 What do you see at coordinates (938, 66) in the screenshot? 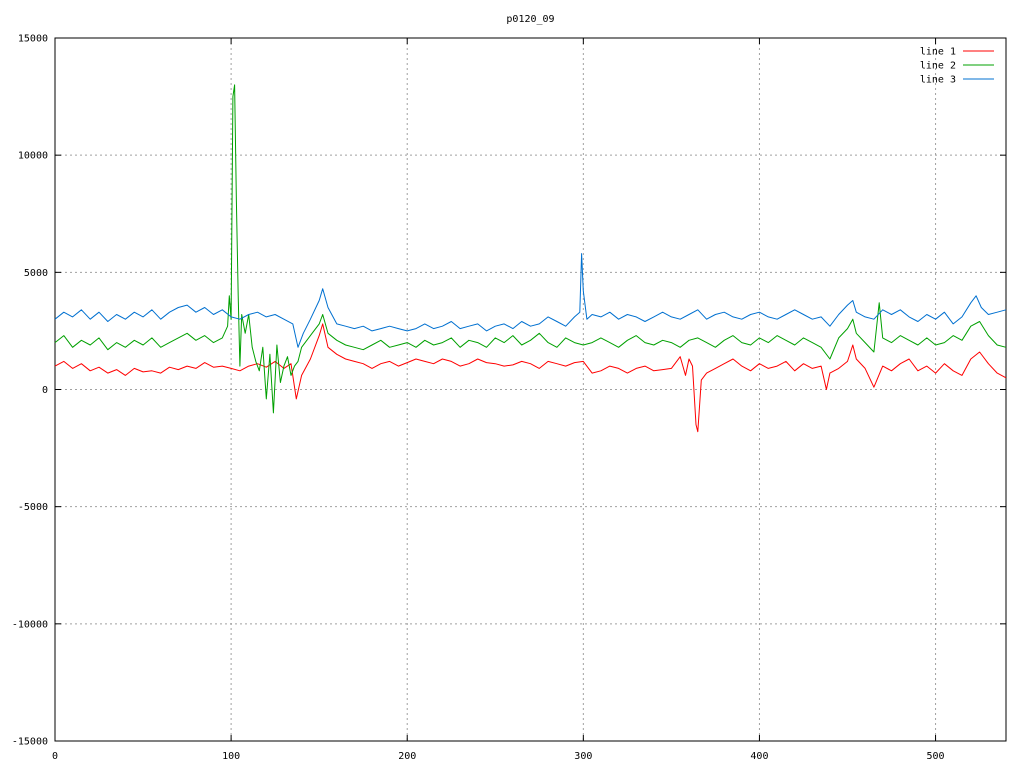
I see `legend-label-2: line 2` at bounding box center [938, 66].